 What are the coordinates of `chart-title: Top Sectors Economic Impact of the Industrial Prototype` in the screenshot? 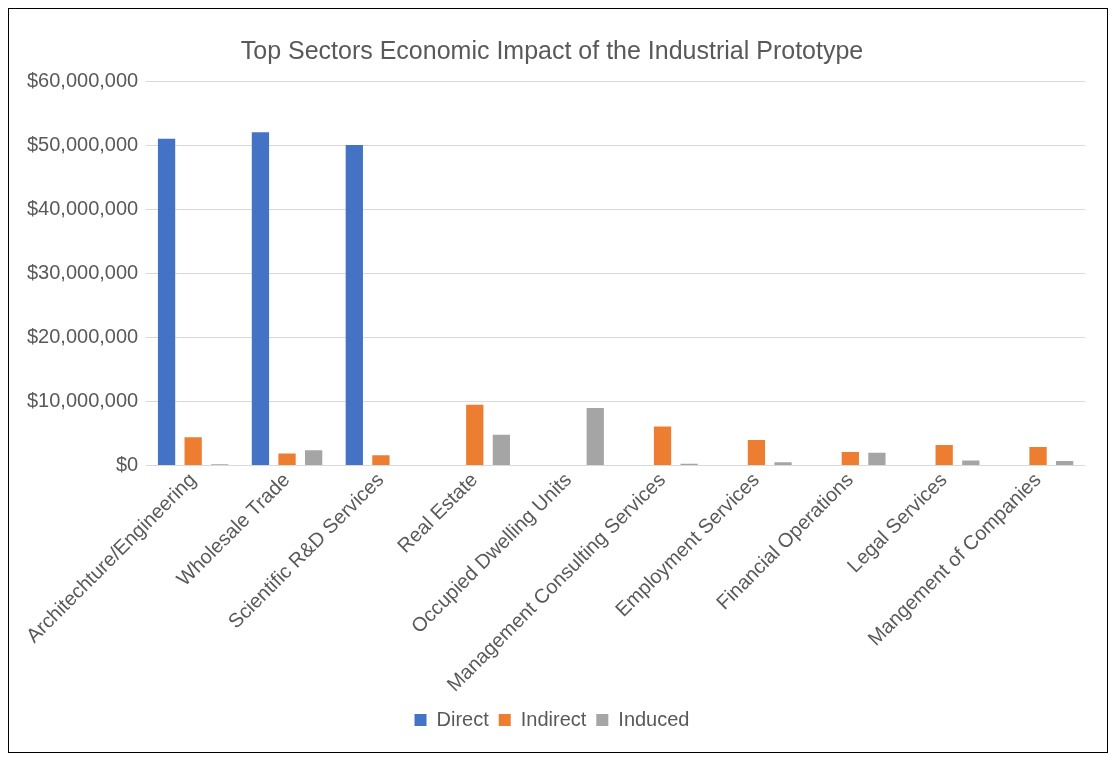 It's located at (552, 49).